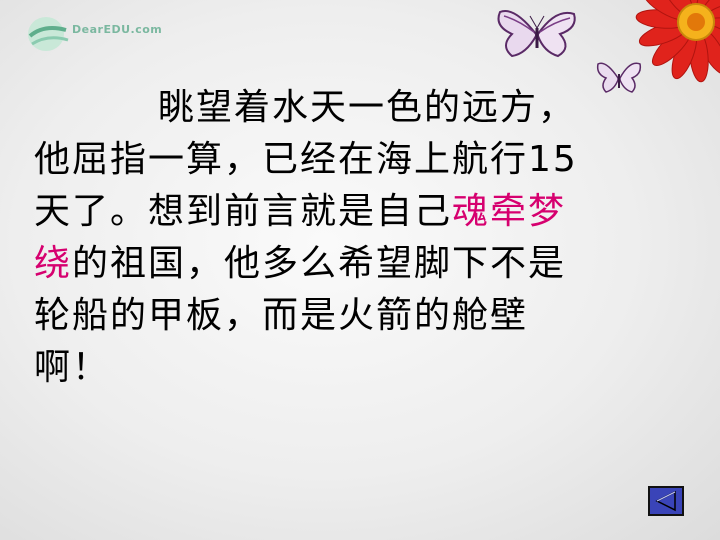 Image resolution: width=720 pixels, height=540 pixels. What do you see at coordinates (72, 367) in the screenshot?
I see `text-line-6: 啊！` at bounding box center [72, 367].